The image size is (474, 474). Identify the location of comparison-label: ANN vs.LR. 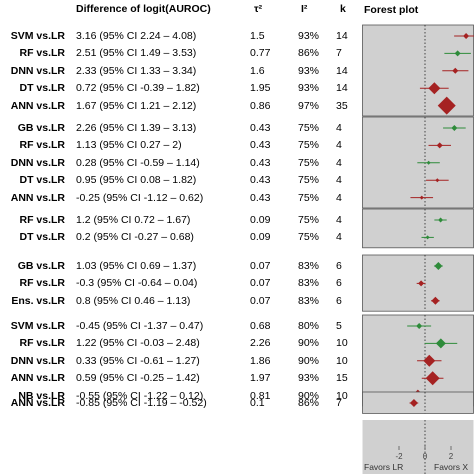
(37, 378).